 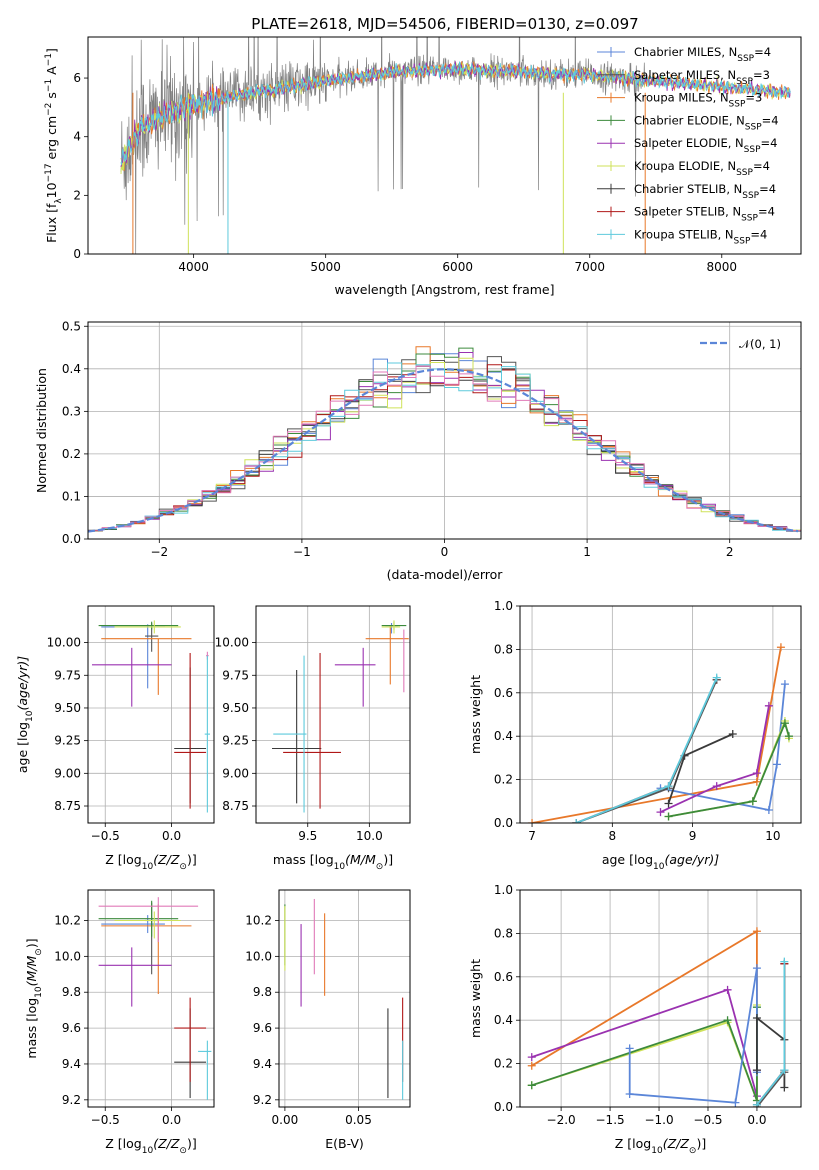 What do you see at coordinates (41, 430) in the screenshot?
I see `y-axis-label: Normed distribution` at bounding box center [41, 430].